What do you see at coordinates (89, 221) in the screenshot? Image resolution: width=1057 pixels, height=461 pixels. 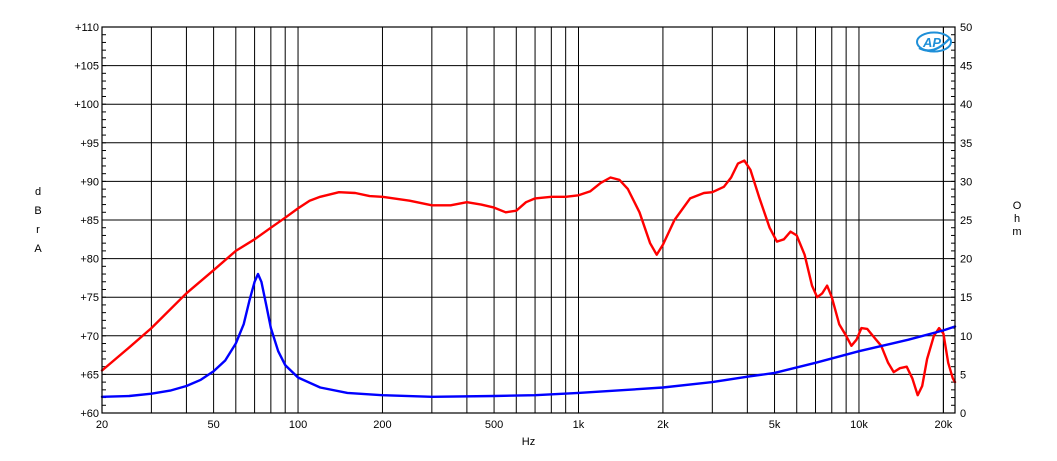 I see `y-left-tick-label: +85` at bounding box center [89, 221].